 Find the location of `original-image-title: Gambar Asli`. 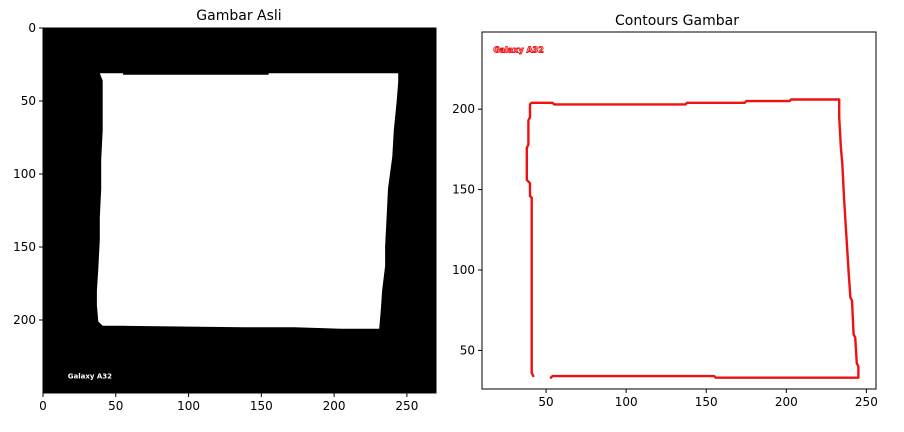

original-image-title: Gambar Asli is located at coordinates (238, 16).